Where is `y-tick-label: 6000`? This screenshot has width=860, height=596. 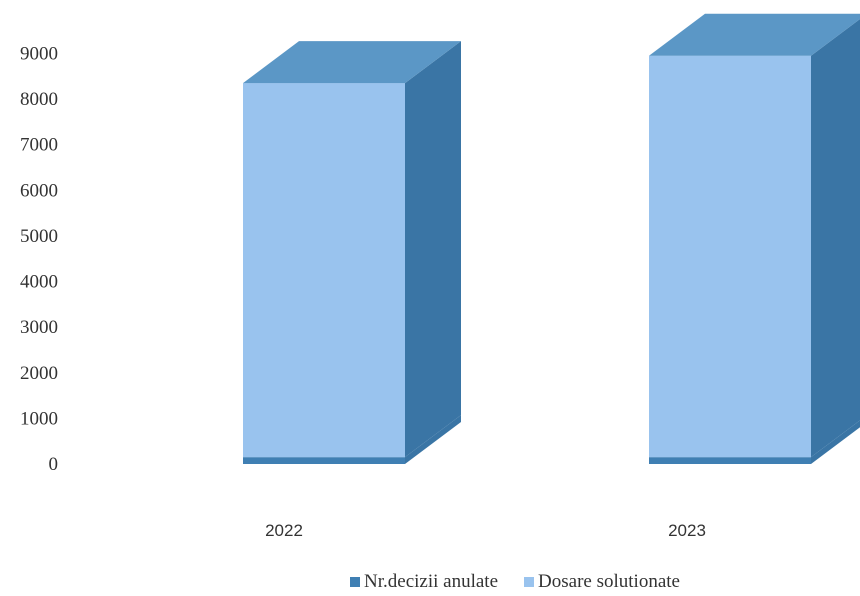
y-tick-label: 6000 is located at coordinates (39, 190).